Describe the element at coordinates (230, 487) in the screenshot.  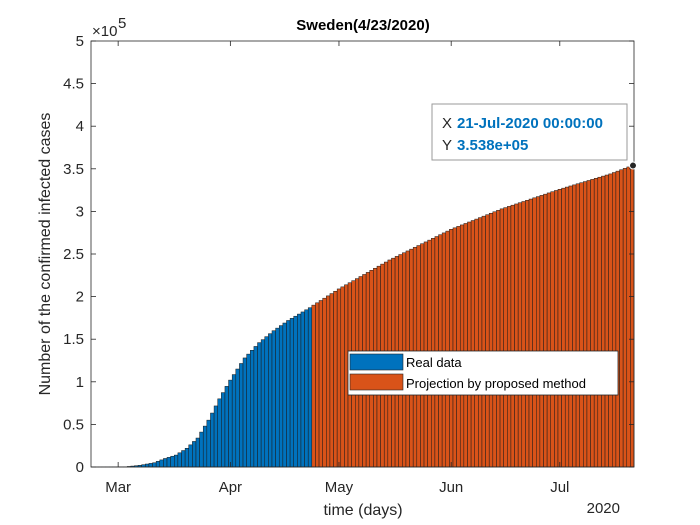
I see `x-tick-label: Apr` at that location.